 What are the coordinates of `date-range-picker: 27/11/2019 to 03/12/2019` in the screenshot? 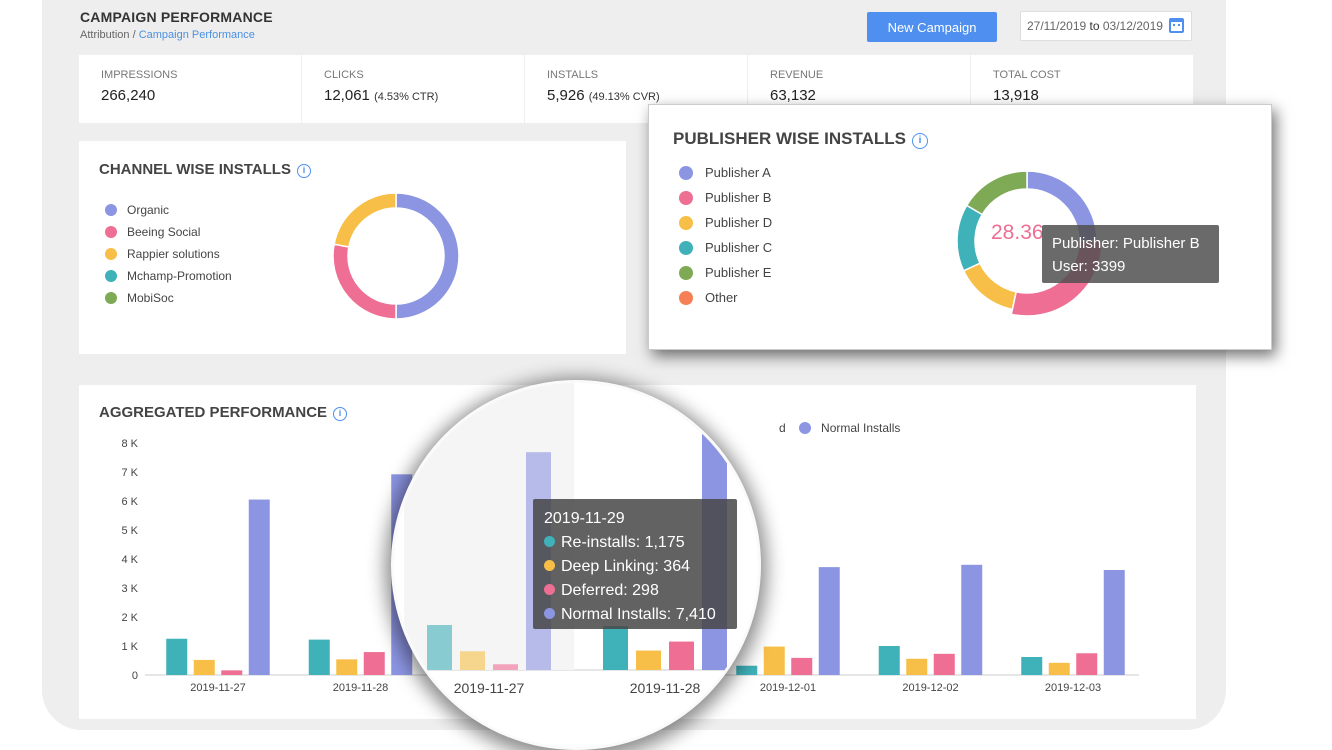 It's located at (1106, 26).